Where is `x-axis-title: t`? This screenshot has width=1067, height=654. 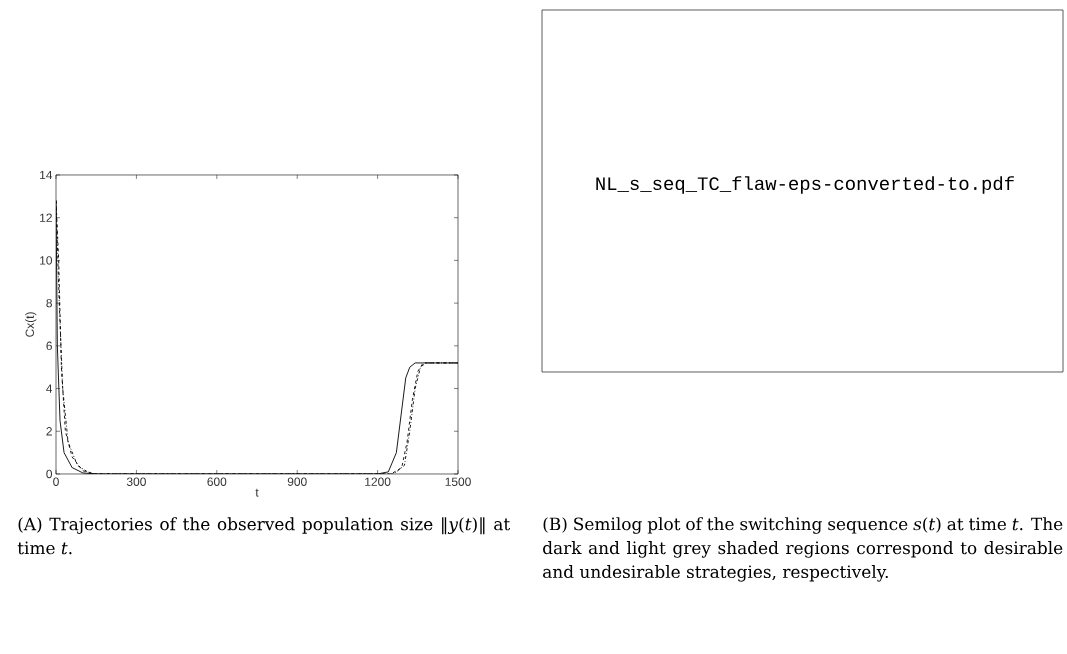
x-axis-title: t is located at coordinates (257, 492).